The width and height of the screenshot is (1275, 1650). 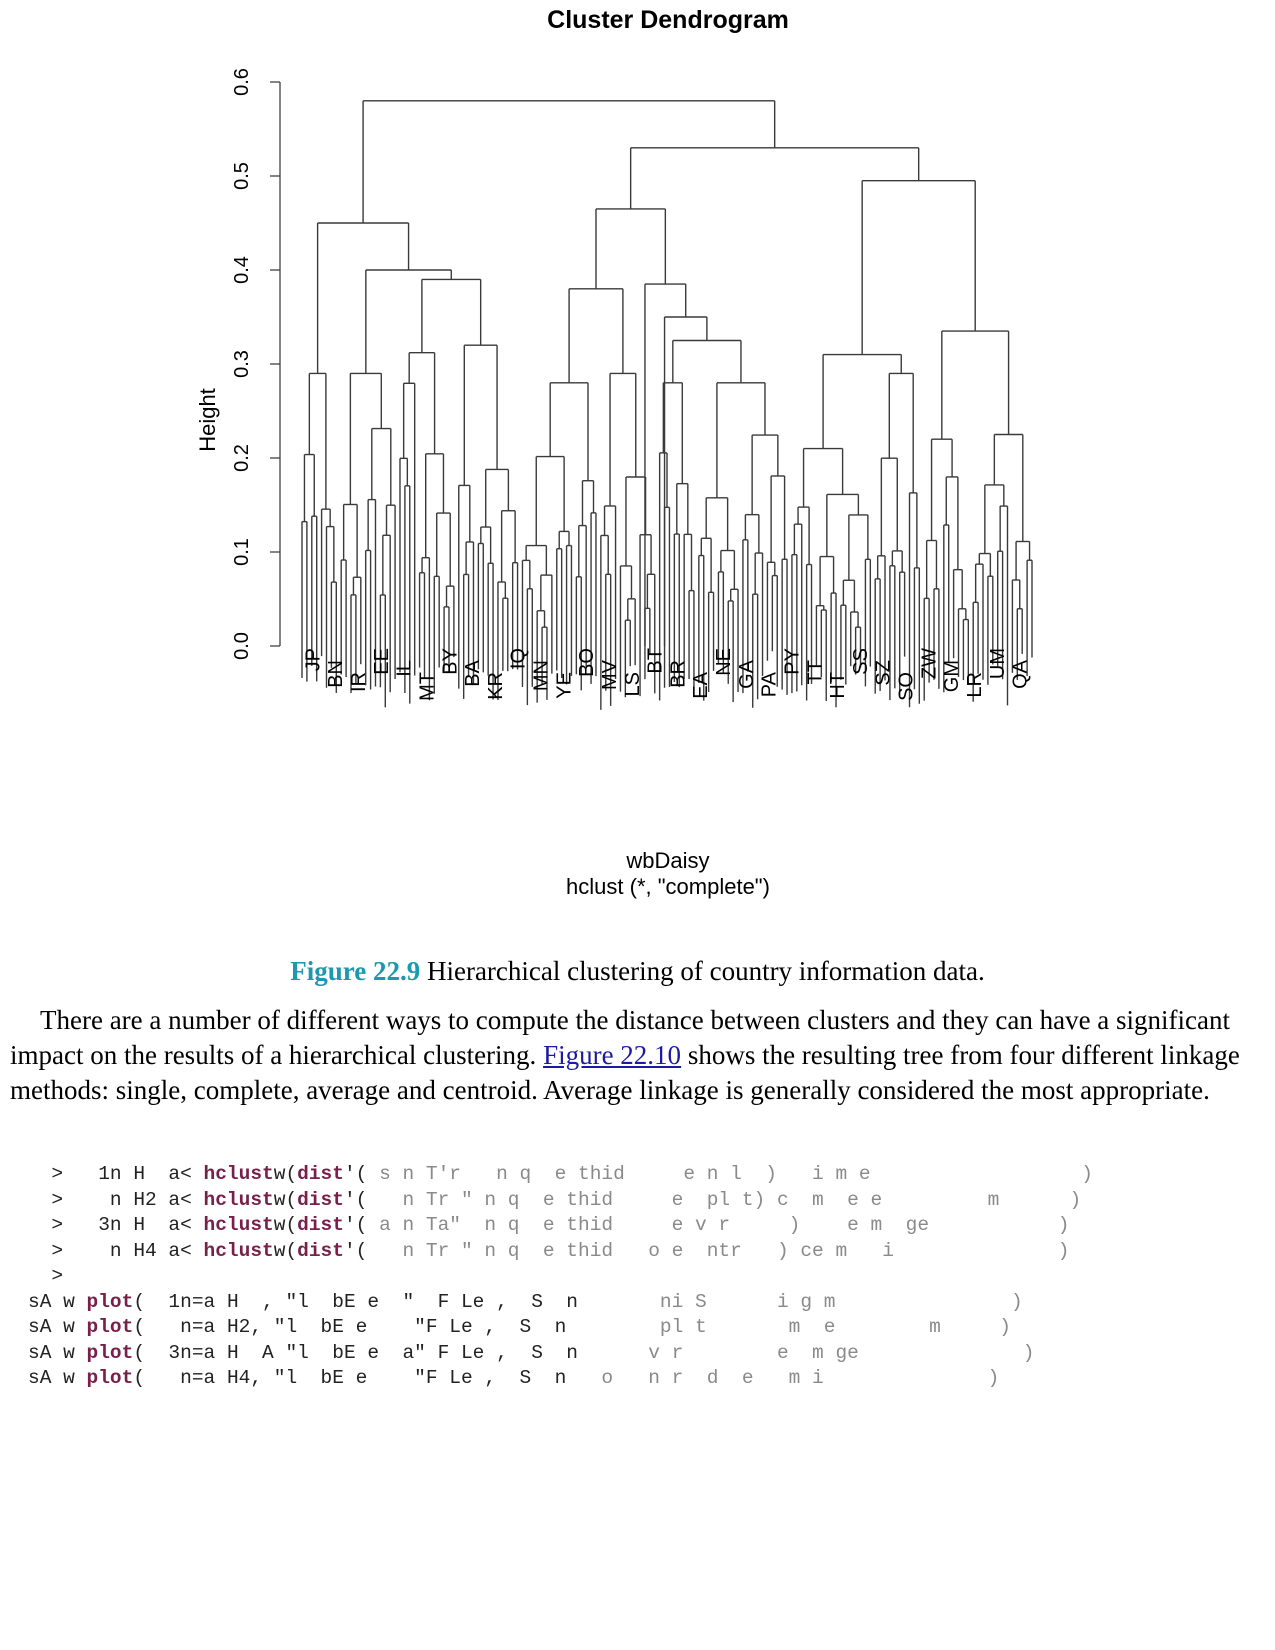 What do you see at coordinates (610, 674) in the screenshot?
I see `leaf-label: MV` at bounding box center [610, 674].